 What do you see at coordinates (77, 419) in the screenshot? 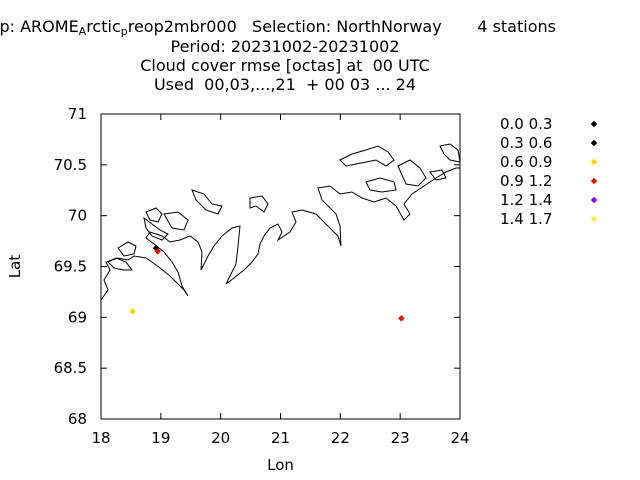
I see `y-tick-label: 68` at bounding box center [77, 419].